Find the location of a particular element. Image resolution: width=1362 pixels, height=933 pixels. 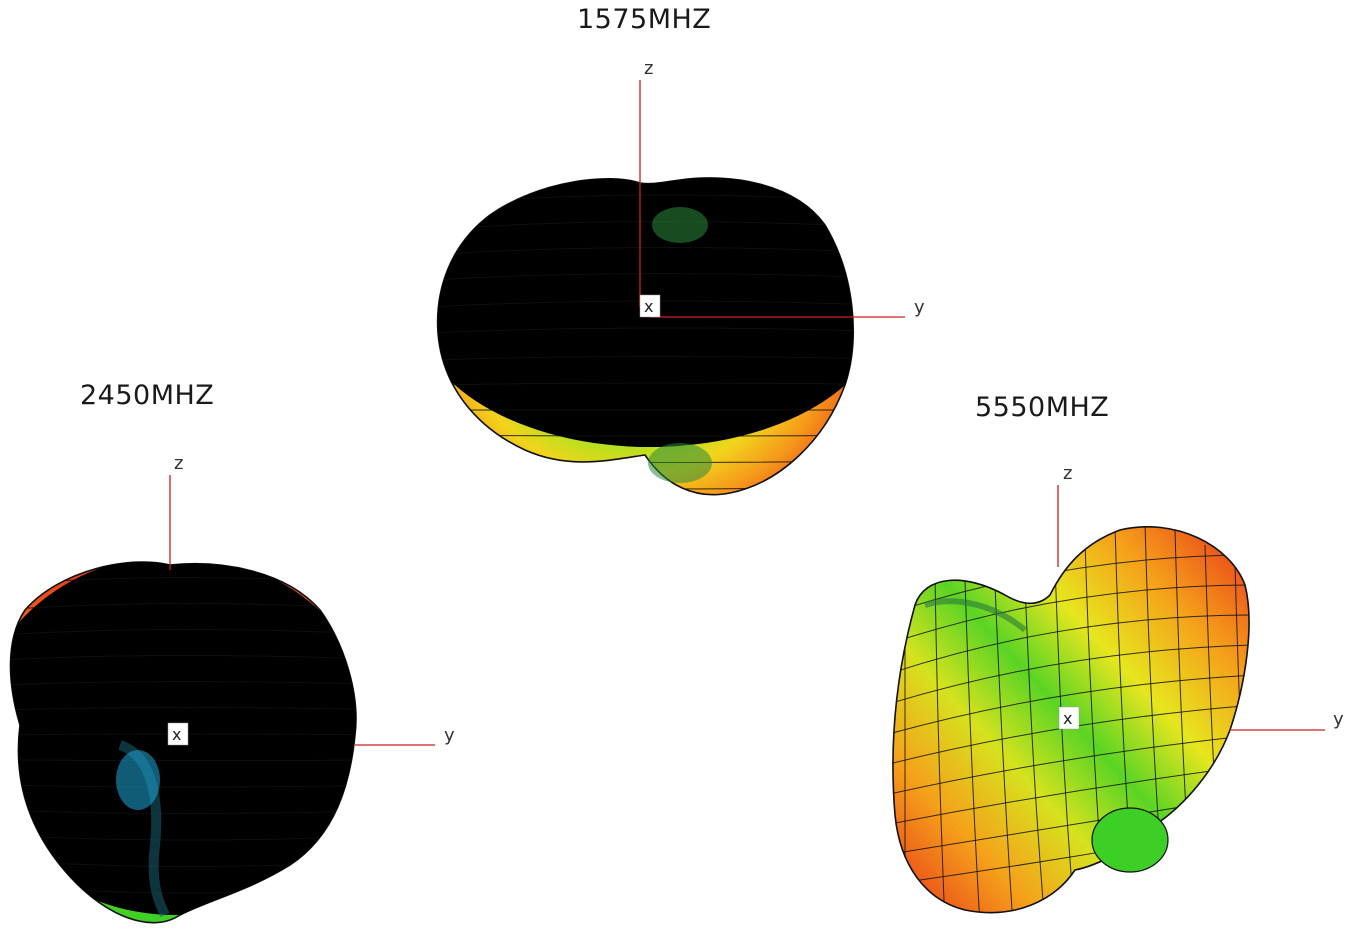

frequency-label-5550: 5550MHZ is located at coordinates (1042, 407).